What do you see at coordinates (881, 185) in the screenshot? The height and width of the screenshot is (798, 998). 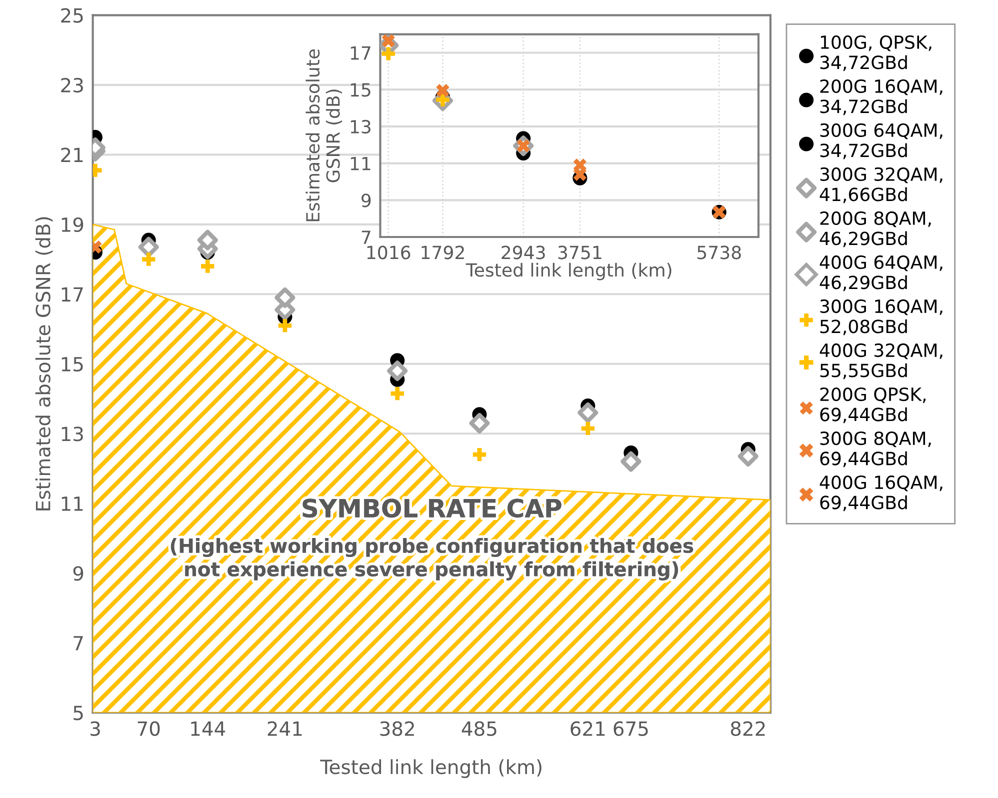 I see `legend-label: 300G 32QAM, 41,66GBd` at bounding box center [881, 185].